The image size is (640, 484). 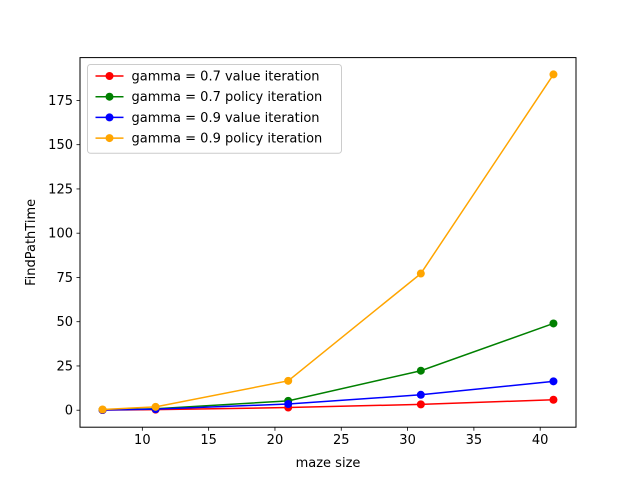 I want to click on y-tick-label: 0, so click(x=69, y=411).